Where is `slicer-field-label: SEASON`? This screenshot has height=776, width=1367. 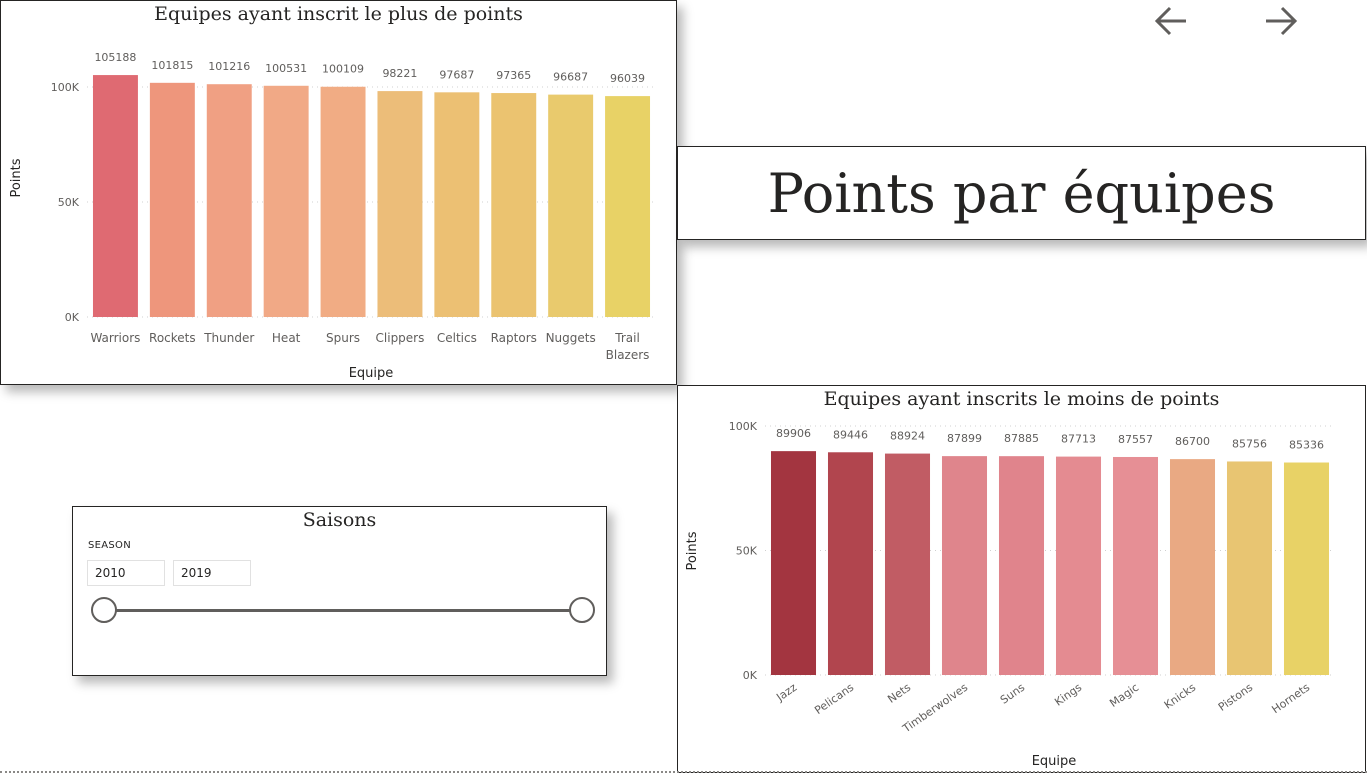
slicer-field-label: SEASON is located at coordinates (110, 545).